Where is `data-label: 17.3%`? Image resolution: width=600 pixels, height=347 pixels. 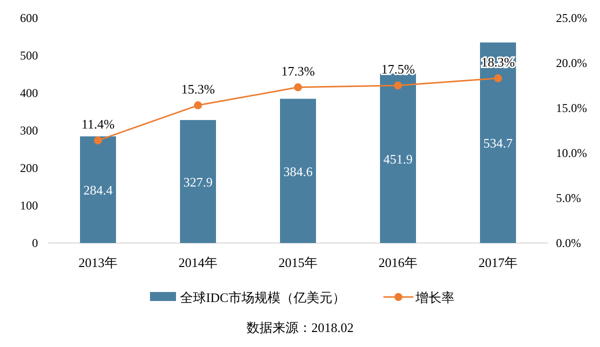
data-label: 17.3% is located at coordinates (298, 70).